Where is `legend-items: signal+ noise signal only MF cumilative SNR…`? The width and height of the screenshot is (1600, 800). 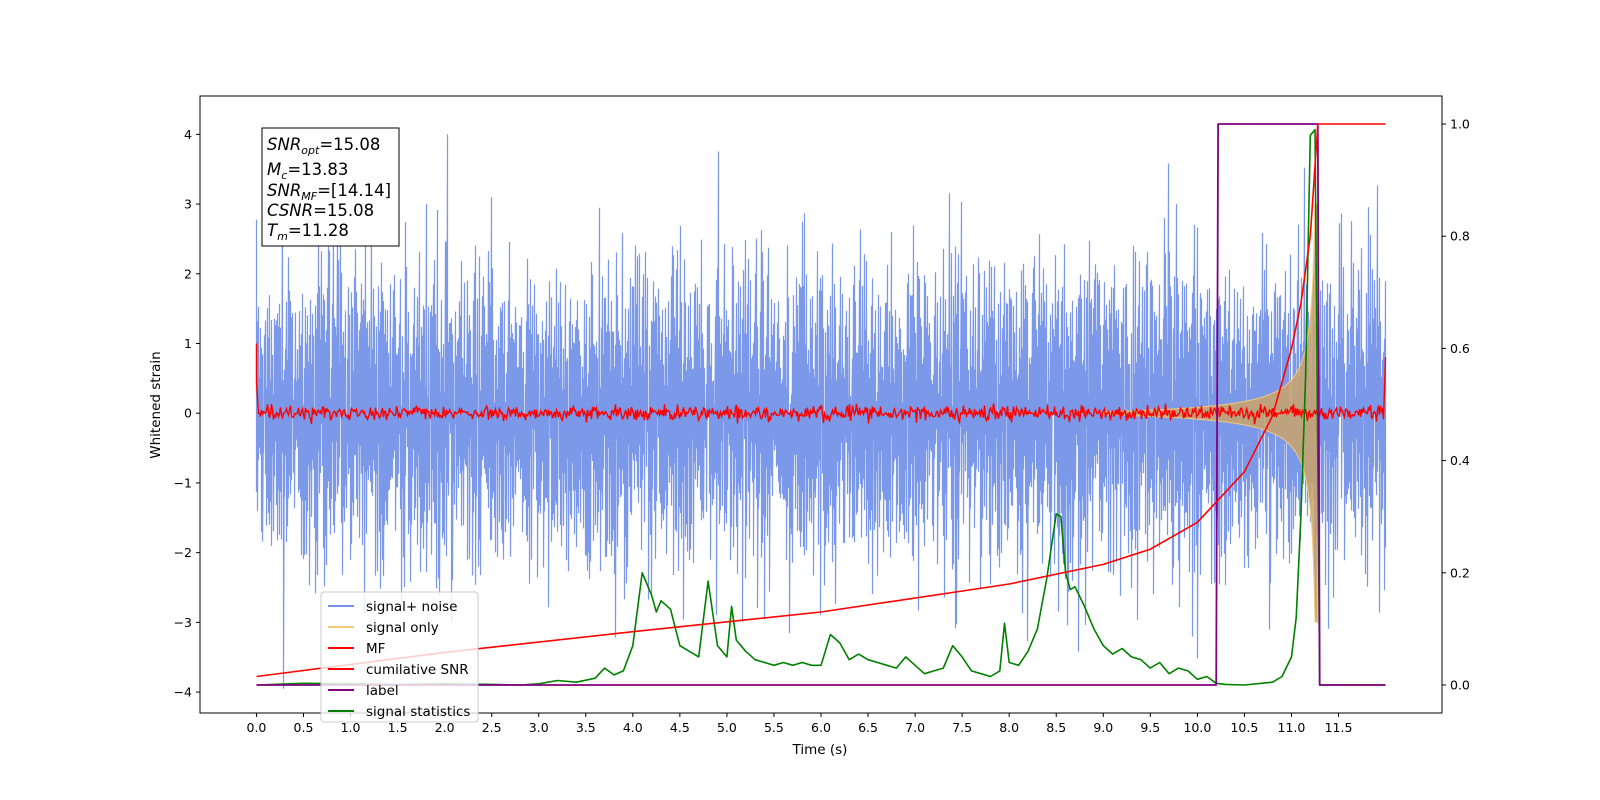
legend-items: signal+ noise signal only MF cumilative SNR… is located at coordinates (399, 659).